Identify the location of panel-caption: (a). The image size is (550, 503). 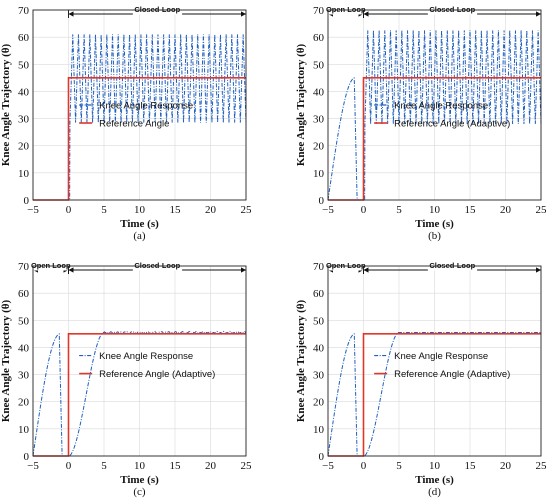
(139, 236).